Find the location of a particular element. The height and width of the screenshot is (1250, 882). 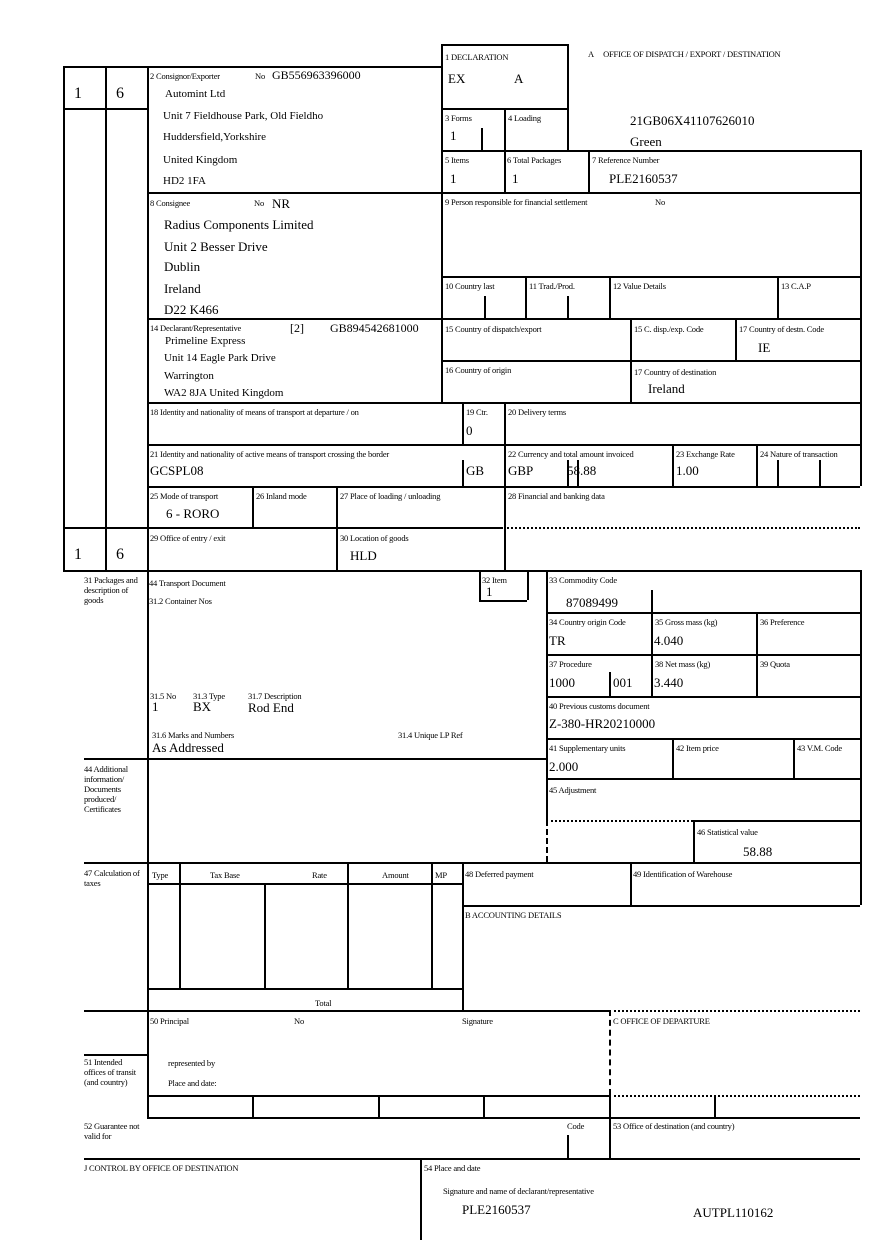

box8-no-label: No is located at coordinates (259, 203).